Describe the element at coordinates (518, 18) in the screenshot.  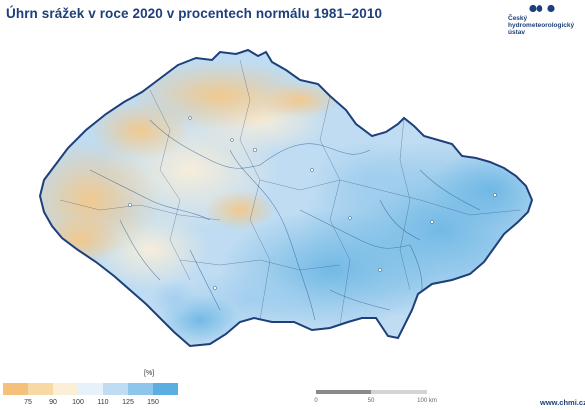
I see `logo-line-1: Český` at that location.